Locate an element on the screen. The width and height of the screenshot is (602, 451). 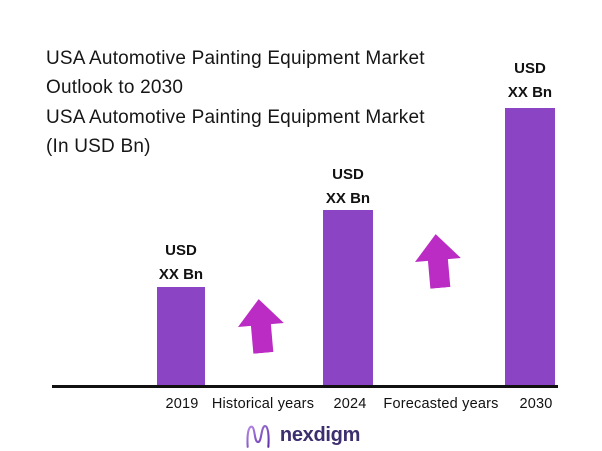
brand-footer: nexdigm is located at coordinates (301, 435).